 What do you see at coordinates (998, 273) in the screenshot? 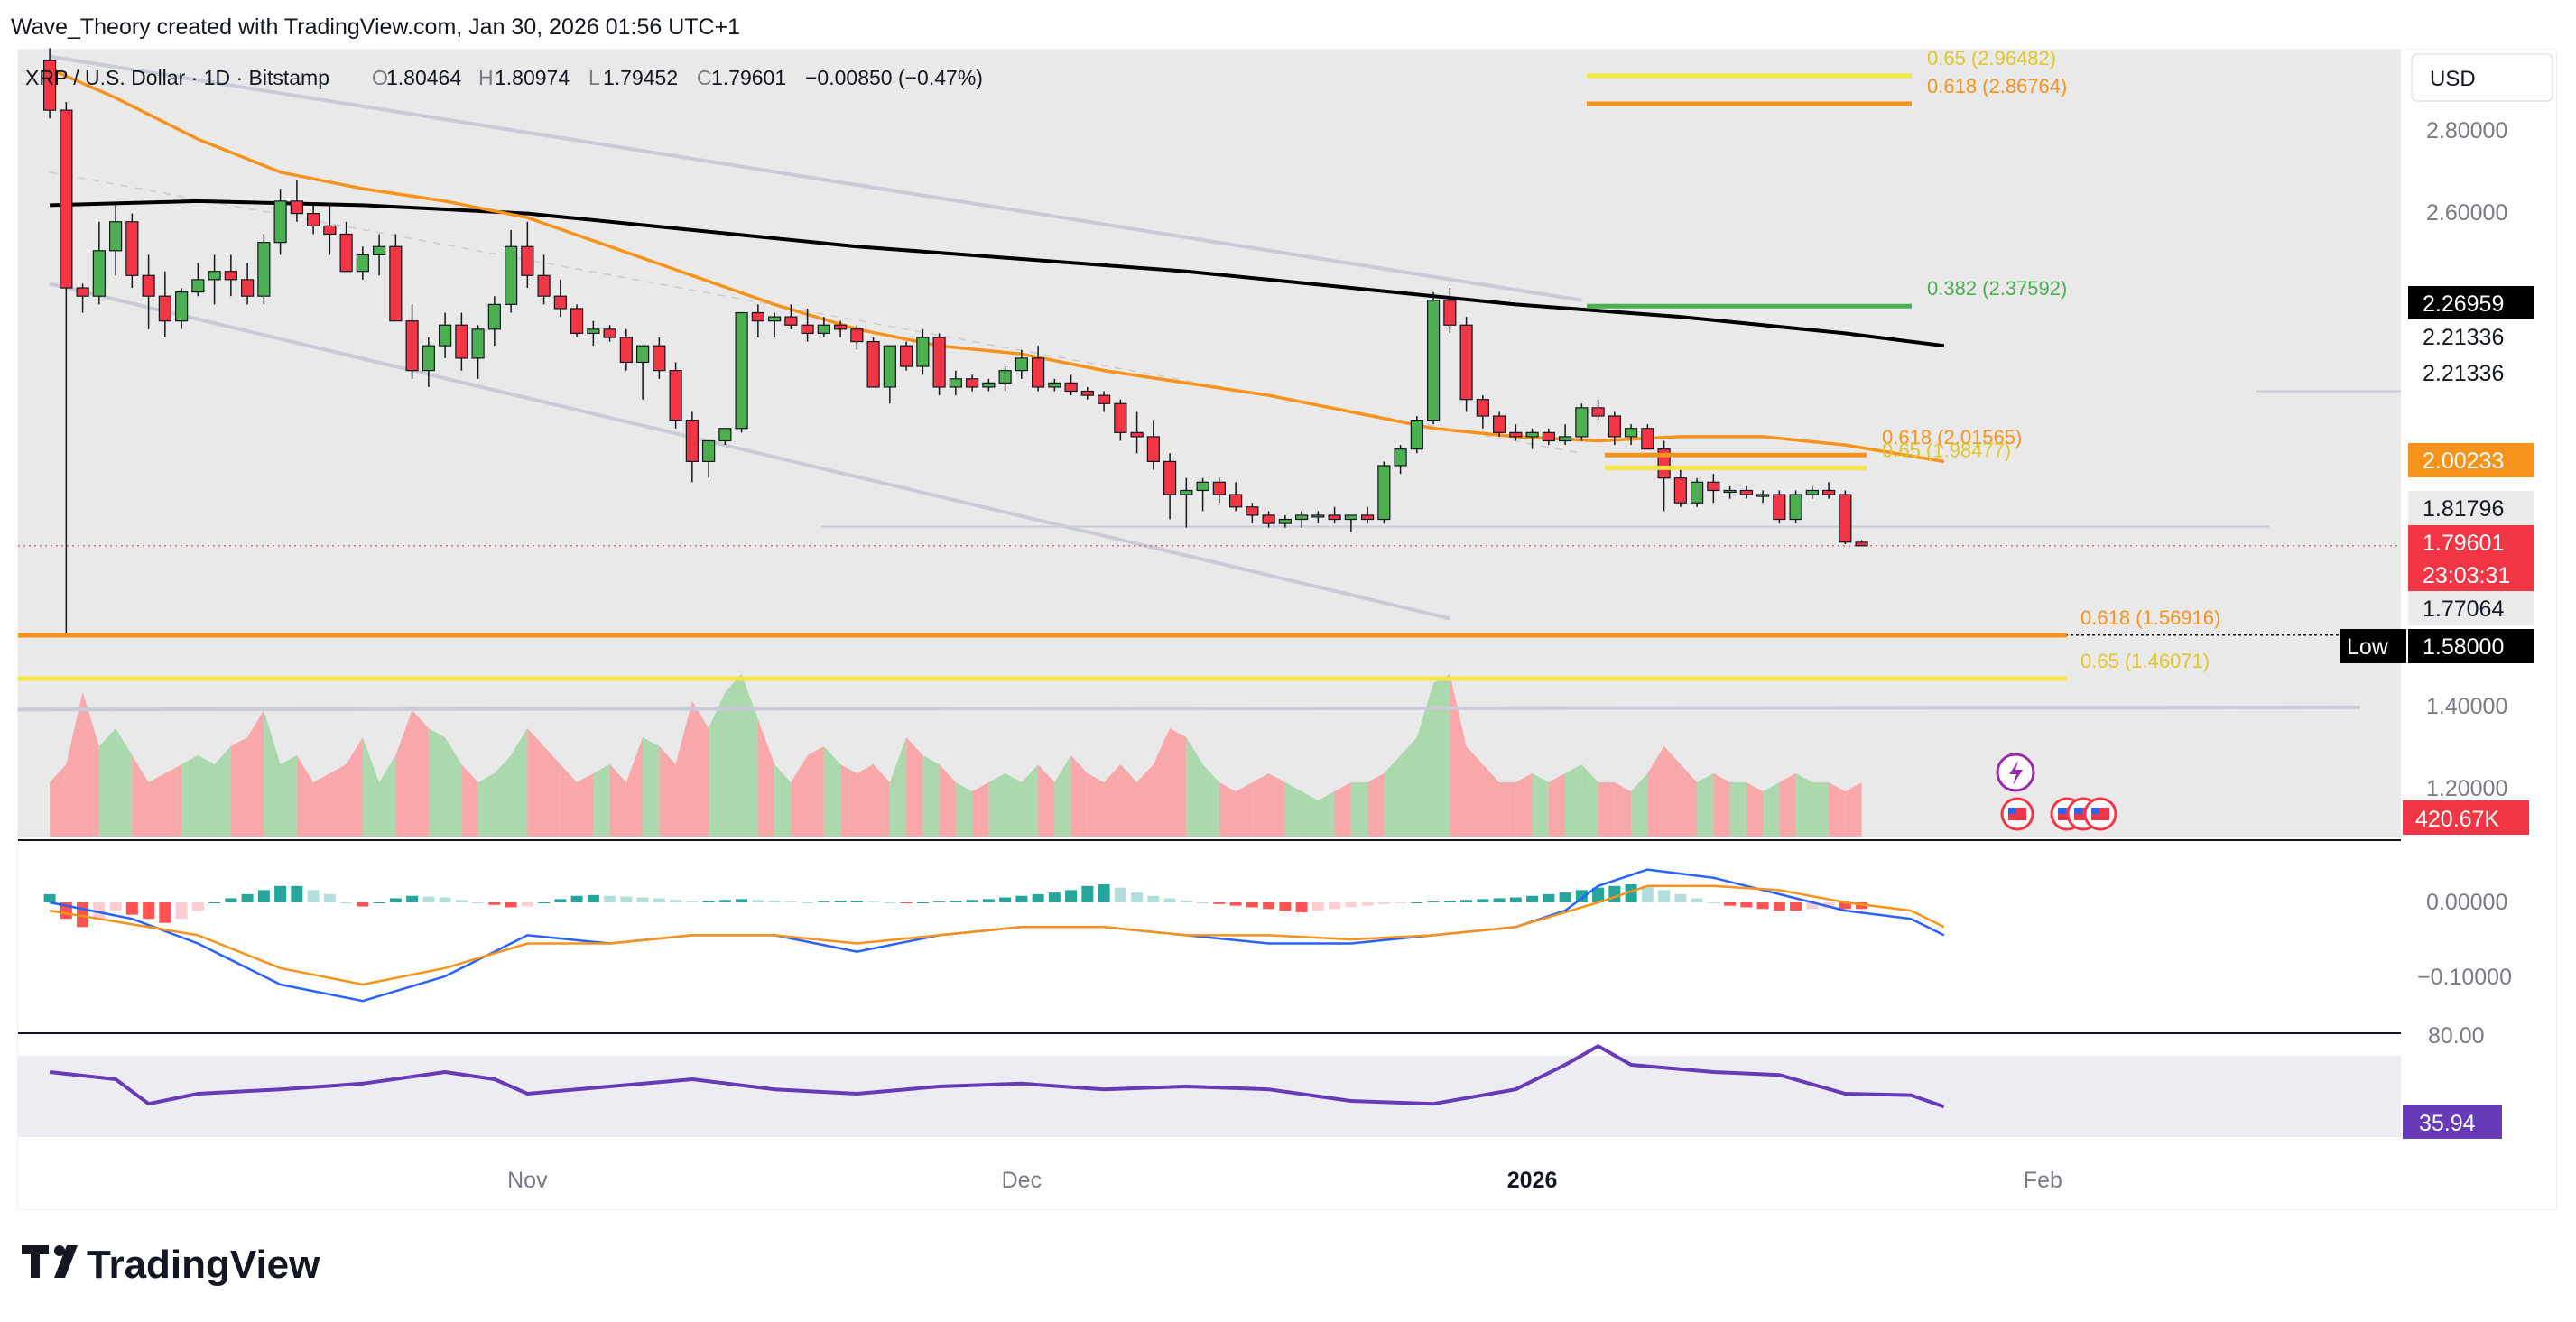
I see `ema200-line` at bounding box center [998, 273].